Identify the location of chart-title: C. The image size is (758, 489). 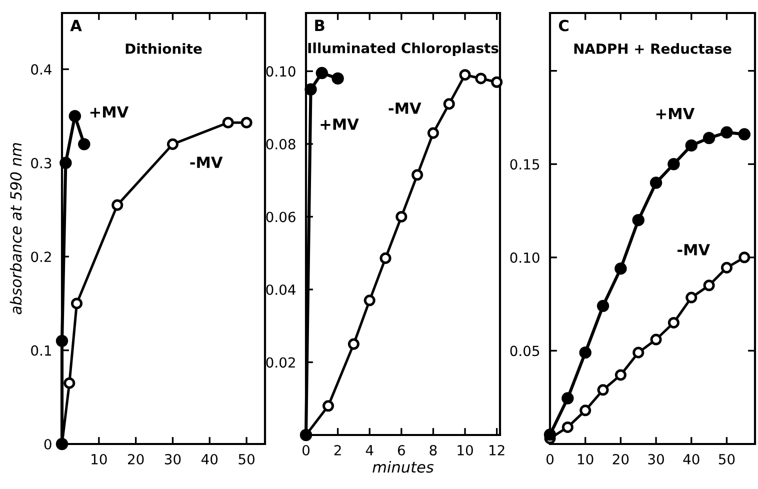
(563, 26).